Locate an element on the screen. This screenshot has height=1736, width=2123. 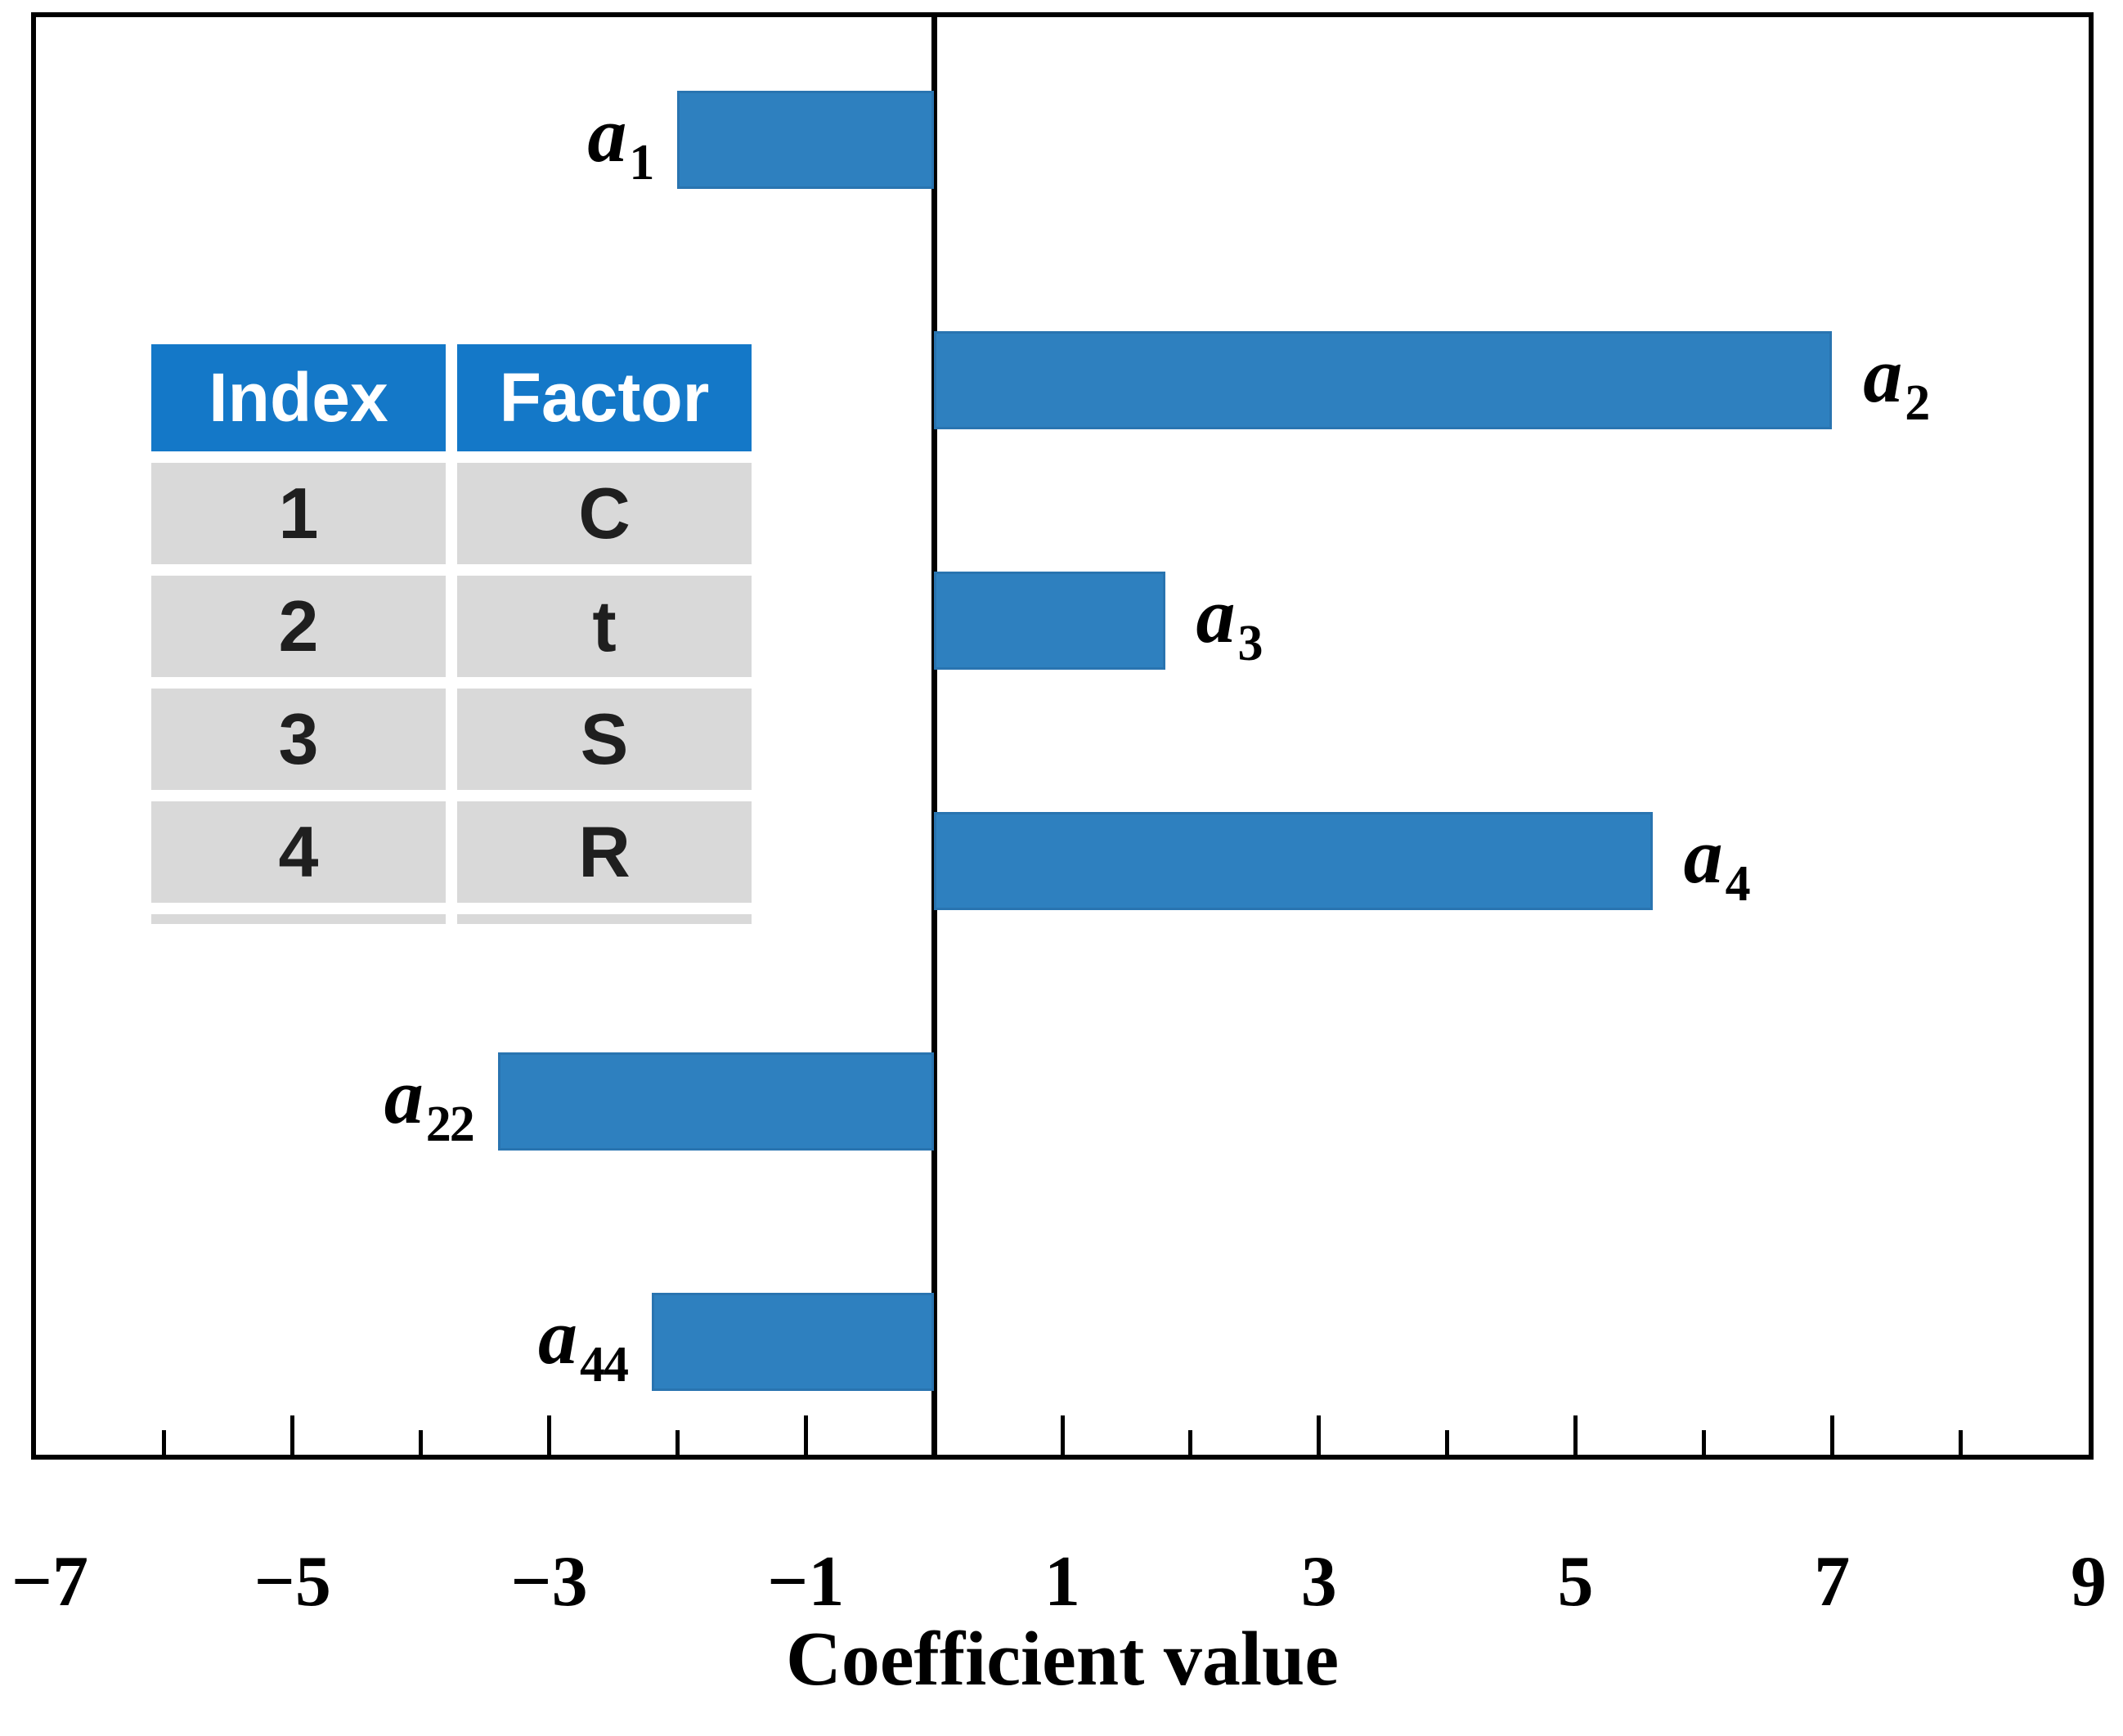
x-tick-label-minus-5: −5 is located at coordinates (292, 1582).